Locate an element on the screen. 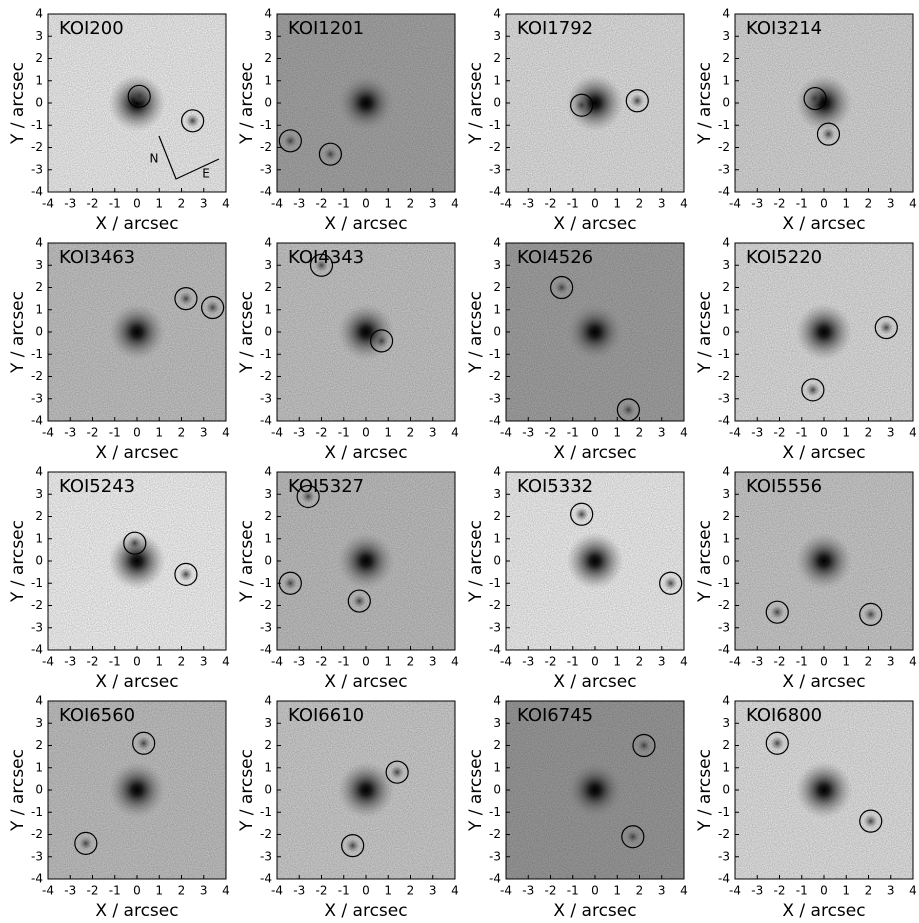 The height and width of the screenshot is (923, 919). y-tick-label: -2 is located at coordinates (37, 605).